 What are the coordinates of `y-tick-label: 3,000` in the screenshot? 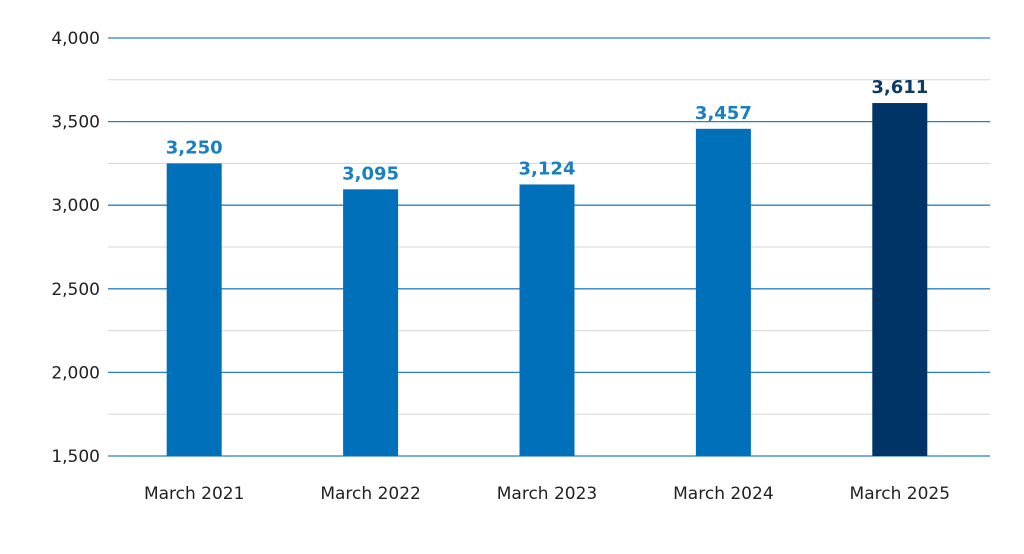 It's located at (75, 206).